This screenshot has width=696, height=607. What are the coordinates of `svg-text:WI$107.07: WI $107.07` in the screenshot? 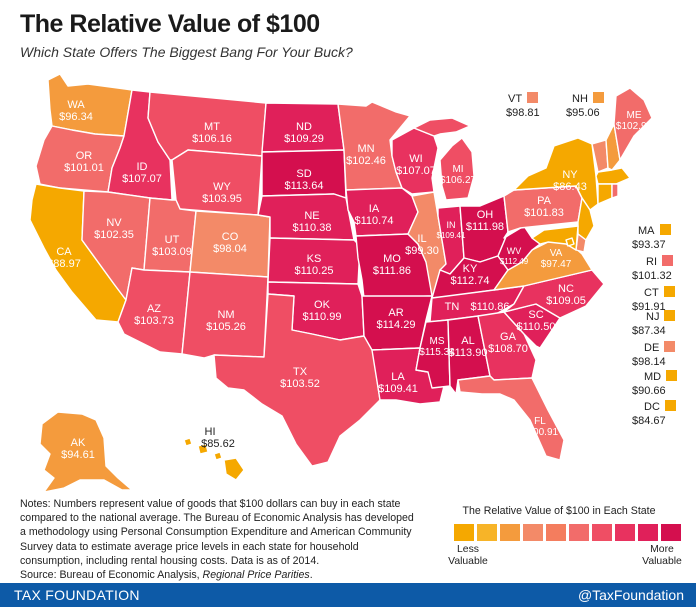 It's located at (416, 165).